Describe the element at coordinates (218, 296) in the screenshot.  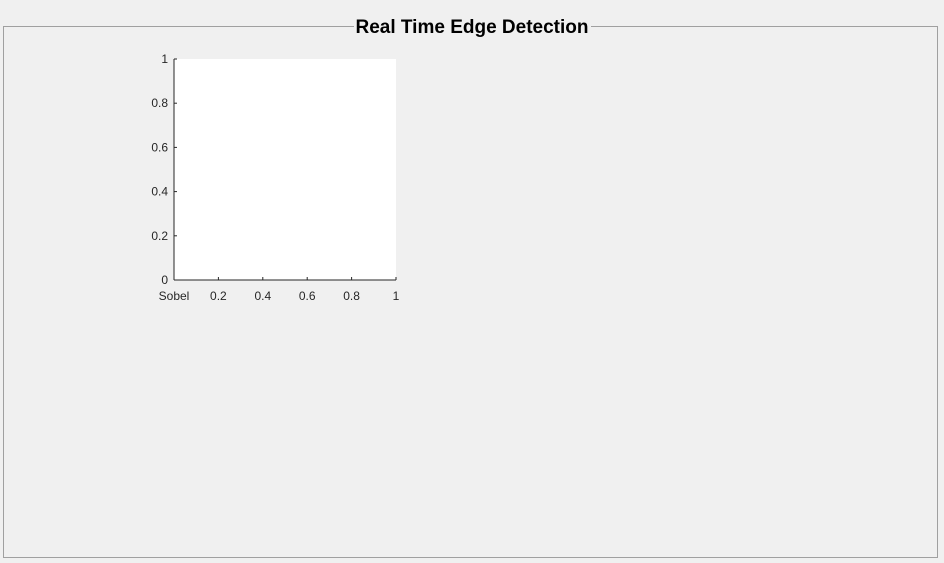
I see `x-tick-label: 0.2` at that location.